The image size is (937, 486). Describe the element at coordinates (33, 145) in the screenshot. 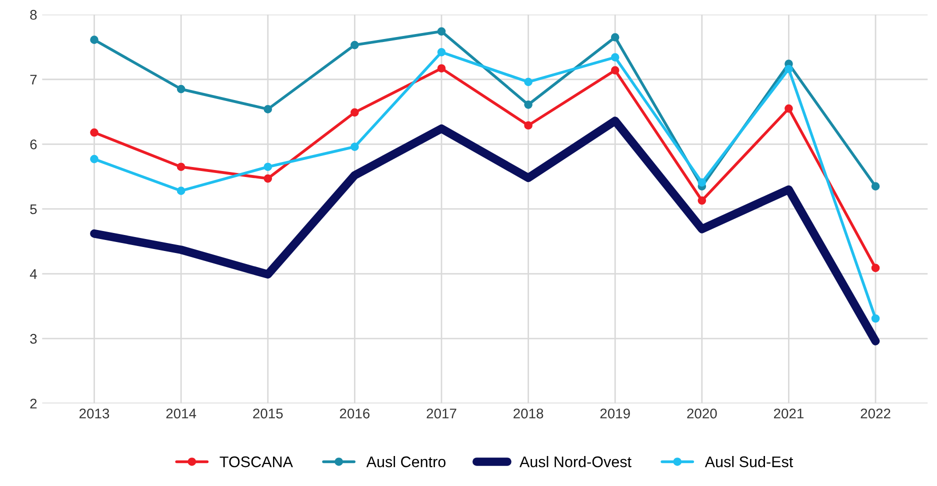

I see `y-tick-label: 6` at that location.